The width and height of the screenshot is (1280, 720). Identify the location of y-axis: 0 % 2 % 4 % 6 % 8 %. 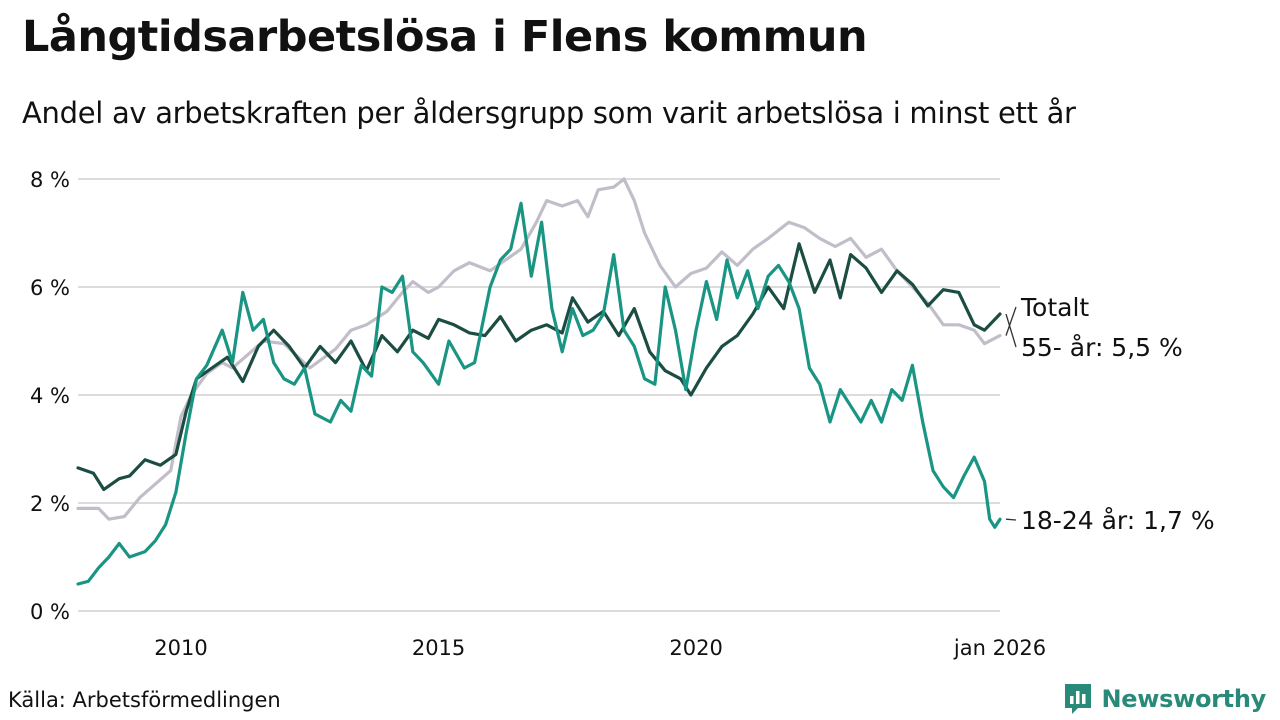
(50, 396).